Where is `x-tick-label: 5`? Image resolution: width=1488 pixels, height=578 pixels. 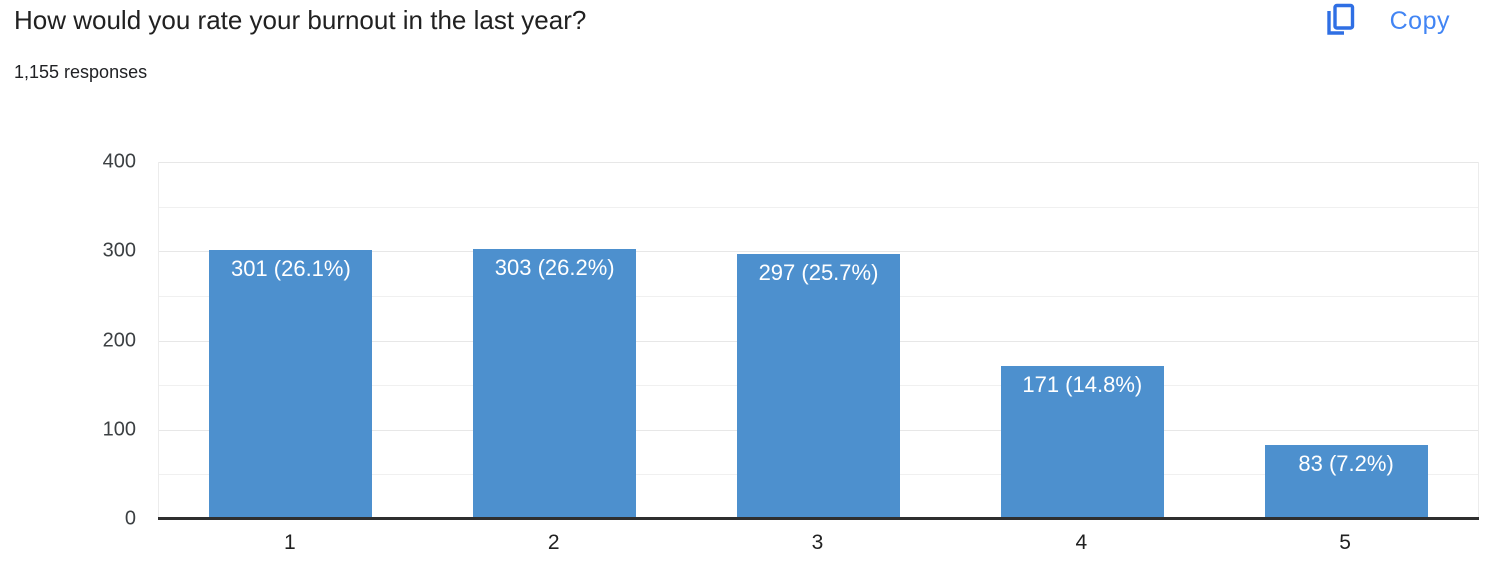
x-tick-label: 5 is located at coordinates (1345, 542).